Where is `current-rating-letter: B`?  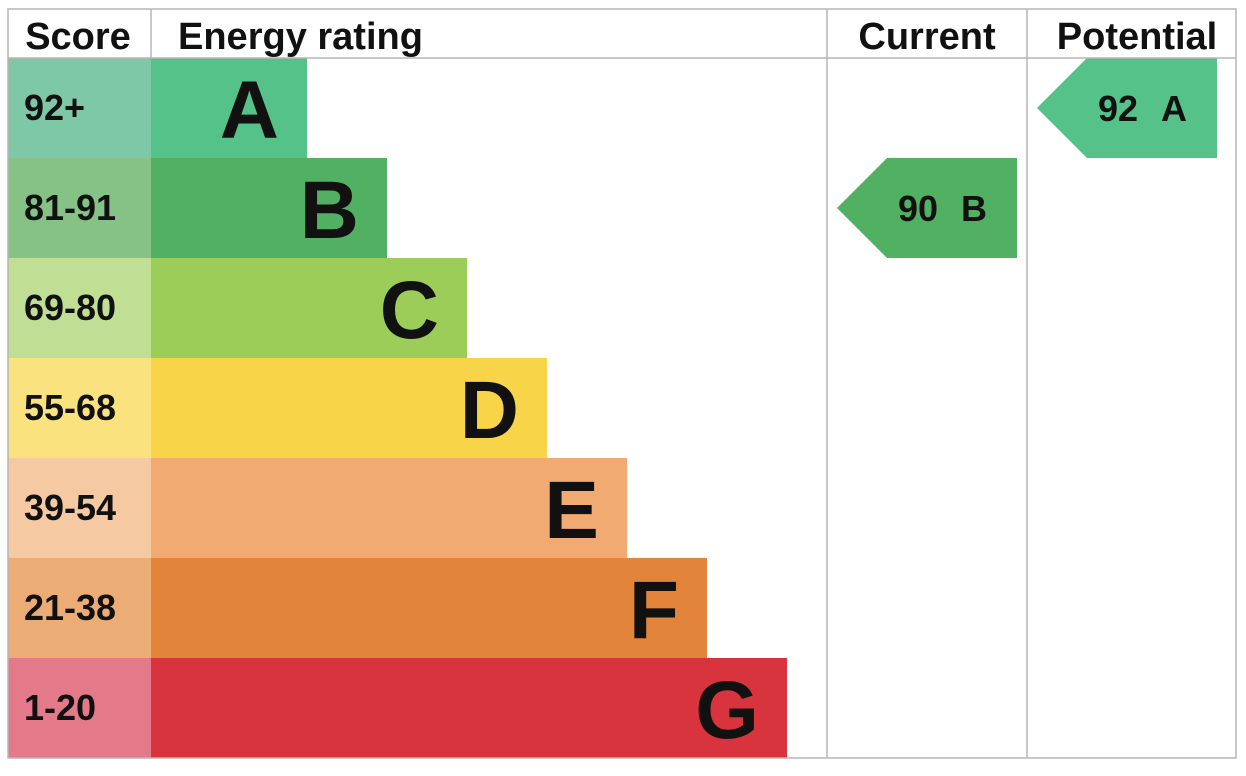 current-rating-letter: B is located at coordinates (974, 208).